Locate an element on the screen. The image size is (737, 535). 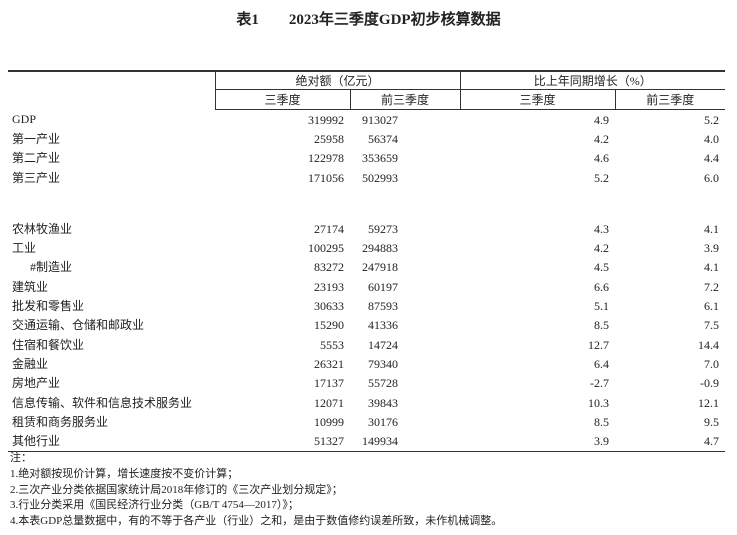
cell-value: 6.1 is located at coordinates (712, 306).